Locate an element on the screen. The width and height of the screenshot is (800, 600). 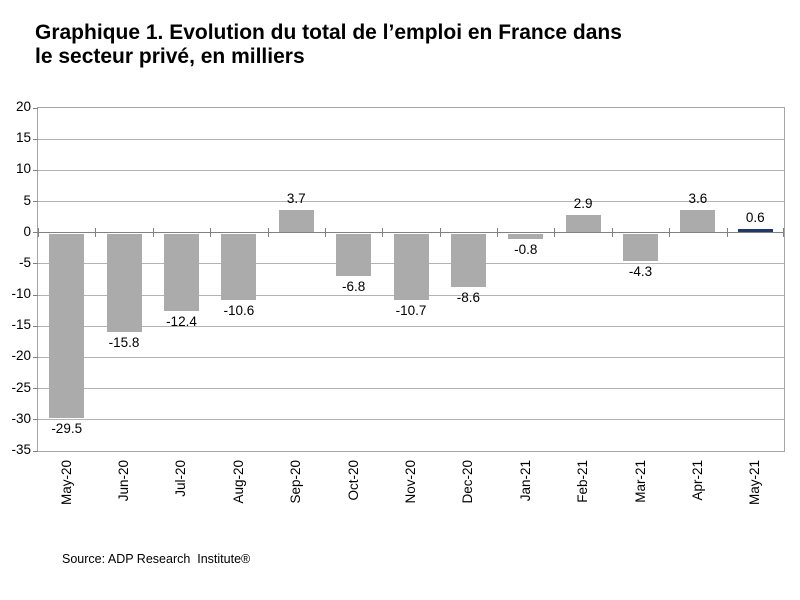
y-tick-label: 10 is located at coordinates (23, 169).